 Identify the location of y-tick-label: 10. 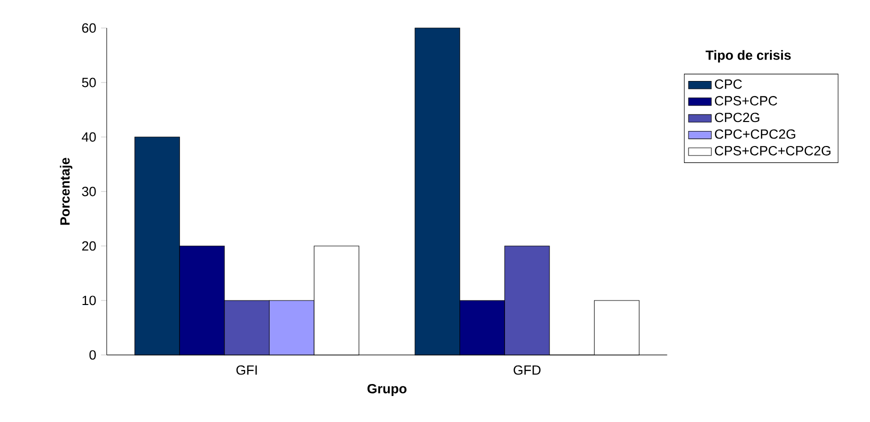
(89, 301).